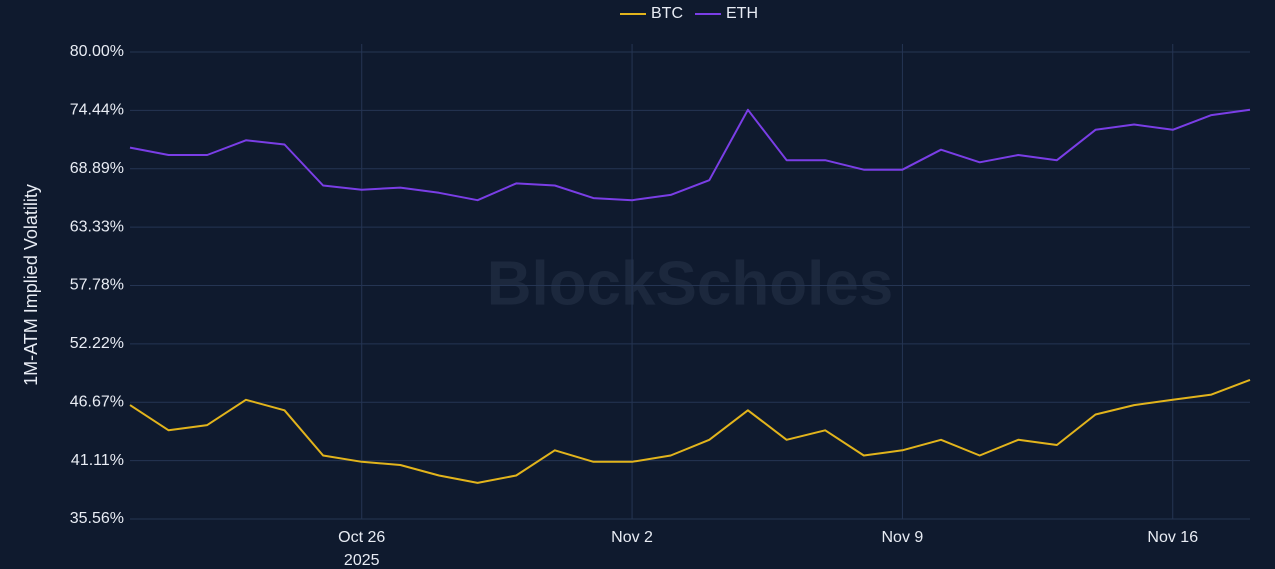 This screenshot has height=569, width=1275. What do you see at coordinates (632, 537) in the screenshot?
I see `x-tick-label: Nov 2` at bounding box center [632, 537].